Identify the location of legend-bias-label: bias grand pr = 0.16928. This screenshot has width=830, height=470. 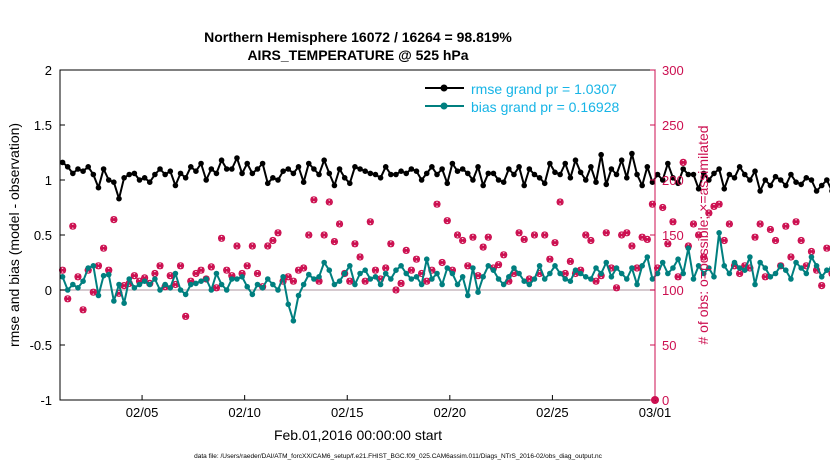
(545, 107).